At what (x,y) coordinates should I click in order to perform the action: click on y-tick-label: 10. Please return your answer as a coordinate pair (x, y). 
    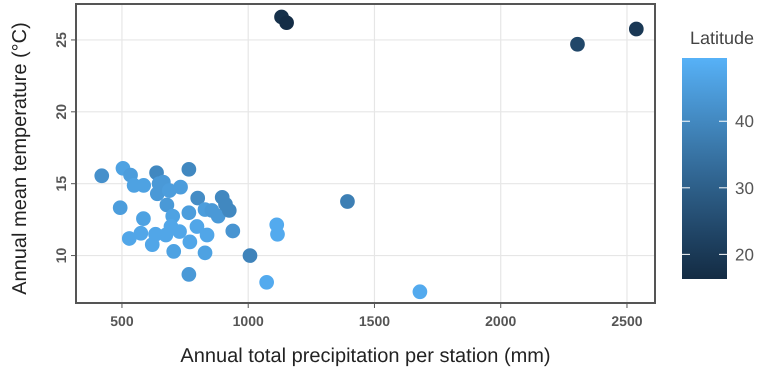
    Looking at the image, I should click on (61, 256).